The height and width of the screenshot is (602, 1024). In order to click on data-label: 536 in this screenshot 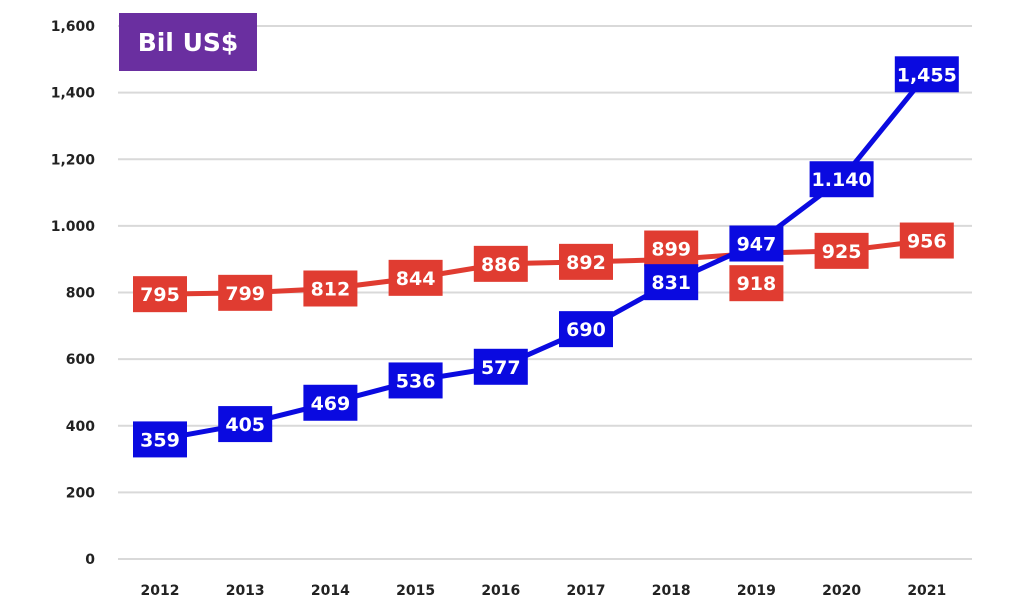, I will do `click(416, 381)`.